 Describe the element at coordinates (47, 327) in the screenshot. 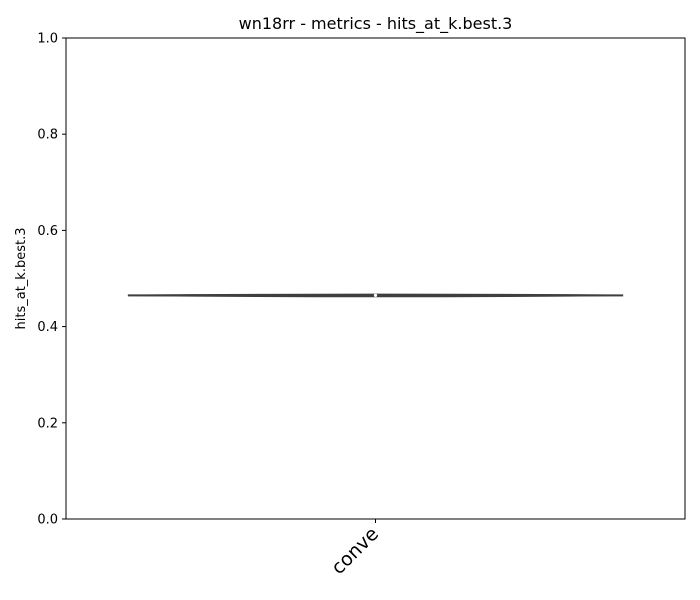

I see `y-tick-label: 0.4` at that location.